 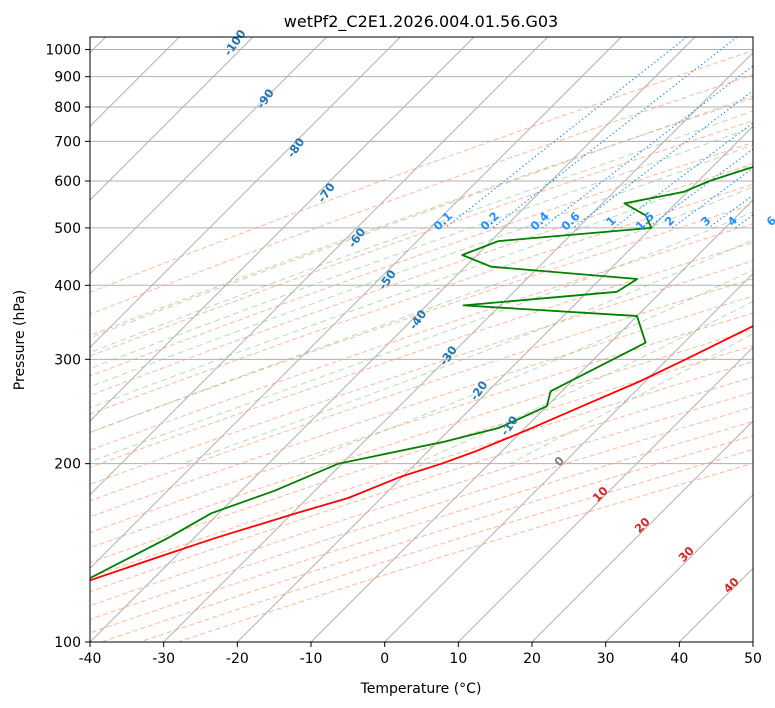 What do you see at coordinates (478, 390) in the screenshot?
I see `dry-adiabat-label: -20` at bounding box center [478, 390].